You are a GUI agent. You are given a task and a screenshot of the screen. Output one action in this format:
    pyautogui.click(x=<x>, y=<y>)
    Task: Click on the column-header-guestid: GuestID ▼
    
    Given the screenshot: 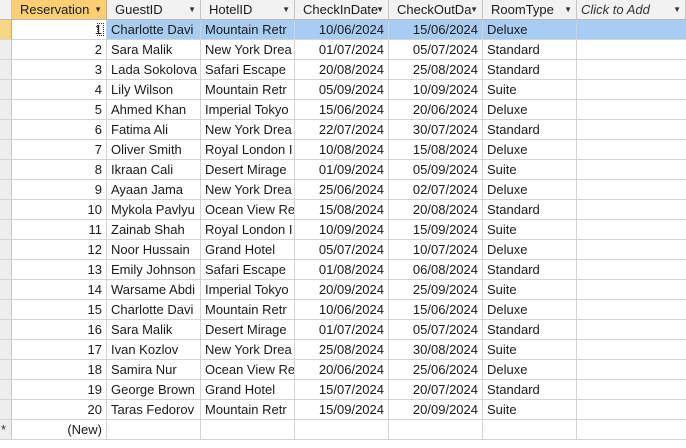 What is the action you would take?
    pyautogui.click(x=154, y=10)
    